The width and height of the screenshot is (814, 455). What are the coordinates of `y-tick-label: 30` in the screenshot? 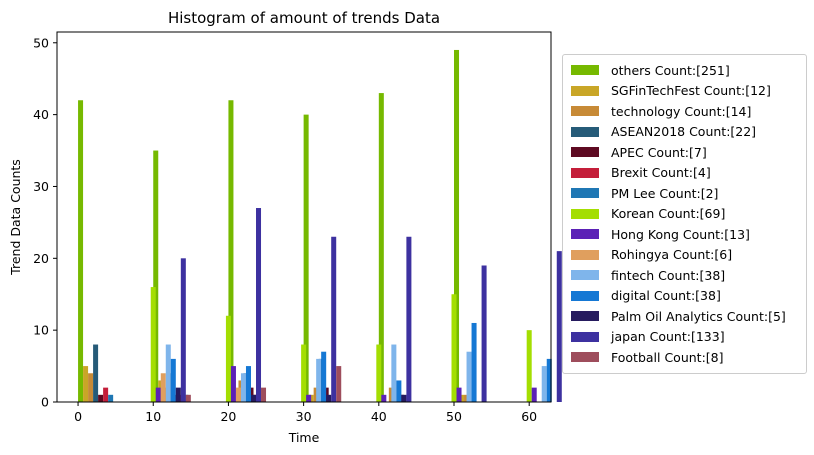 It's located at (41, 186).